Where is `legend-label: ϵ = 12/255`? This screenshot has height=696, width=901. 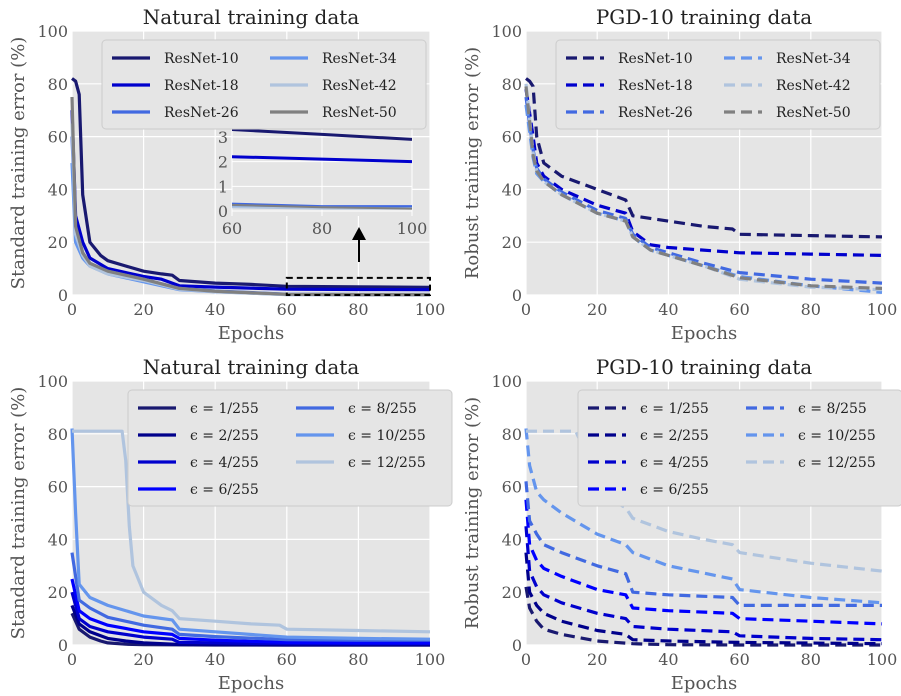
legend-label: ϵ = 12/255 is located at coordinates (837, 463).